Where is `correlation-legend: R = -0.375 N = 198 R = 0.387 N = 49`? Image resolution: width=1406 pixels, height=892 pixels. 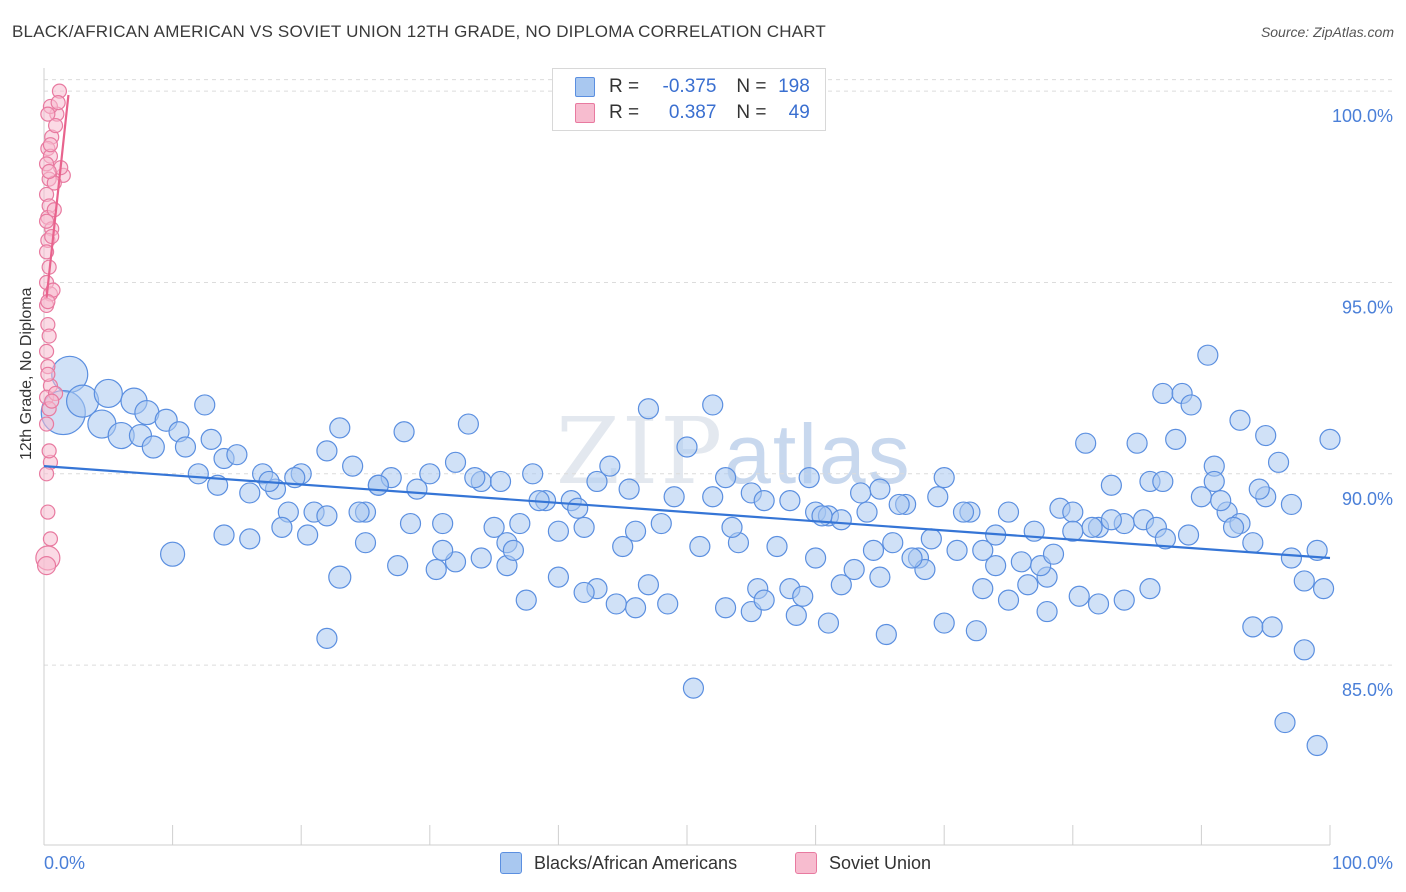 correlation-legend: R = -0.375 N = 198 R = 0.387 N = 49 is located at coordinates (689, 99).